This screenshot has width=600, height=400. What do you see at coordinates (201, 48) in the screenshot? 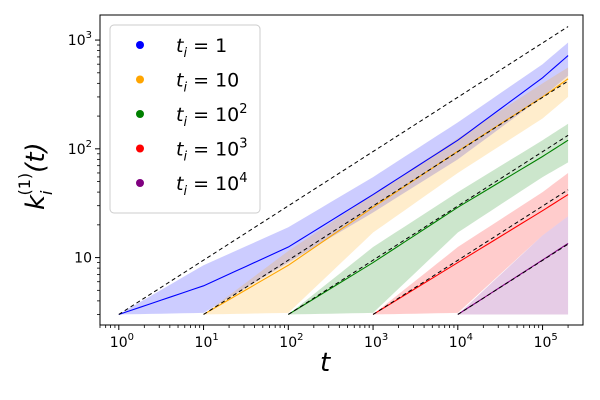
I see `legend-label-0: ti = 1` at bounding box center [201, 48].